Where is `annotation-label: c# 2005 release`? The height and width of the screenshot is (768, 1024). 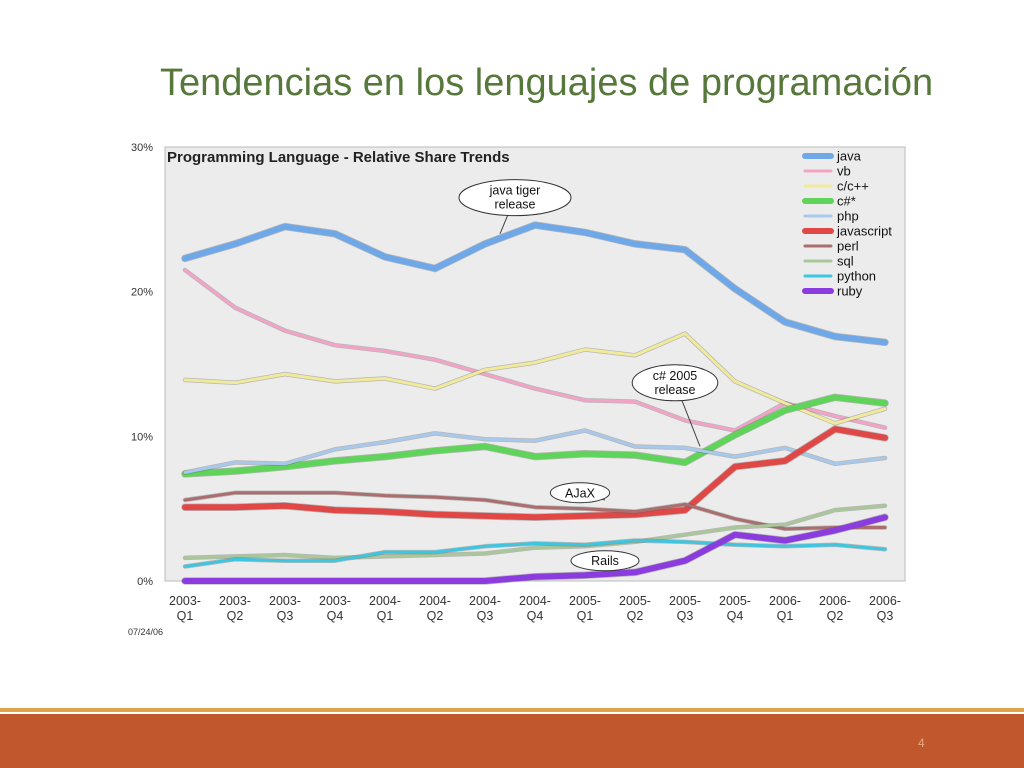 annotation-label: c# 2005 release is located at coordinates (675, 383).